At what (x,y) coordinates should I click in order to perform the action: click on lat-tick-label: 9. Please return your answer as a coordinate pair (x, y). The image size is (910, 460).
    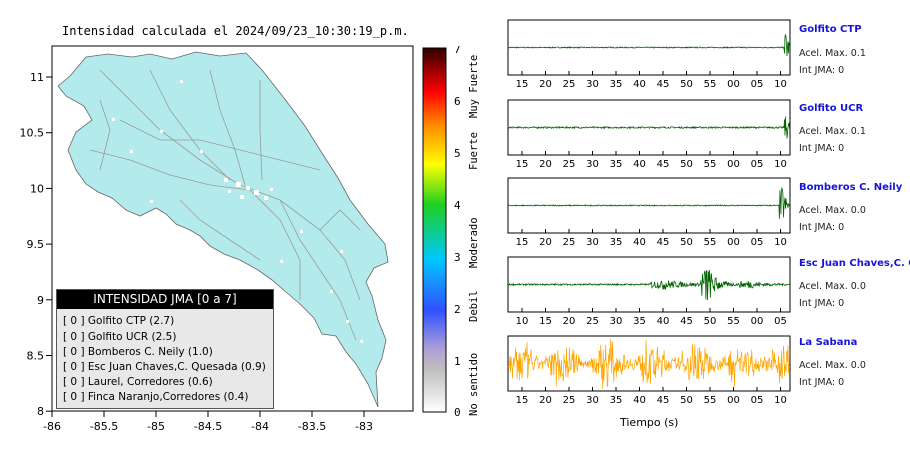
    Looking at the image, I should click on (40, 300).